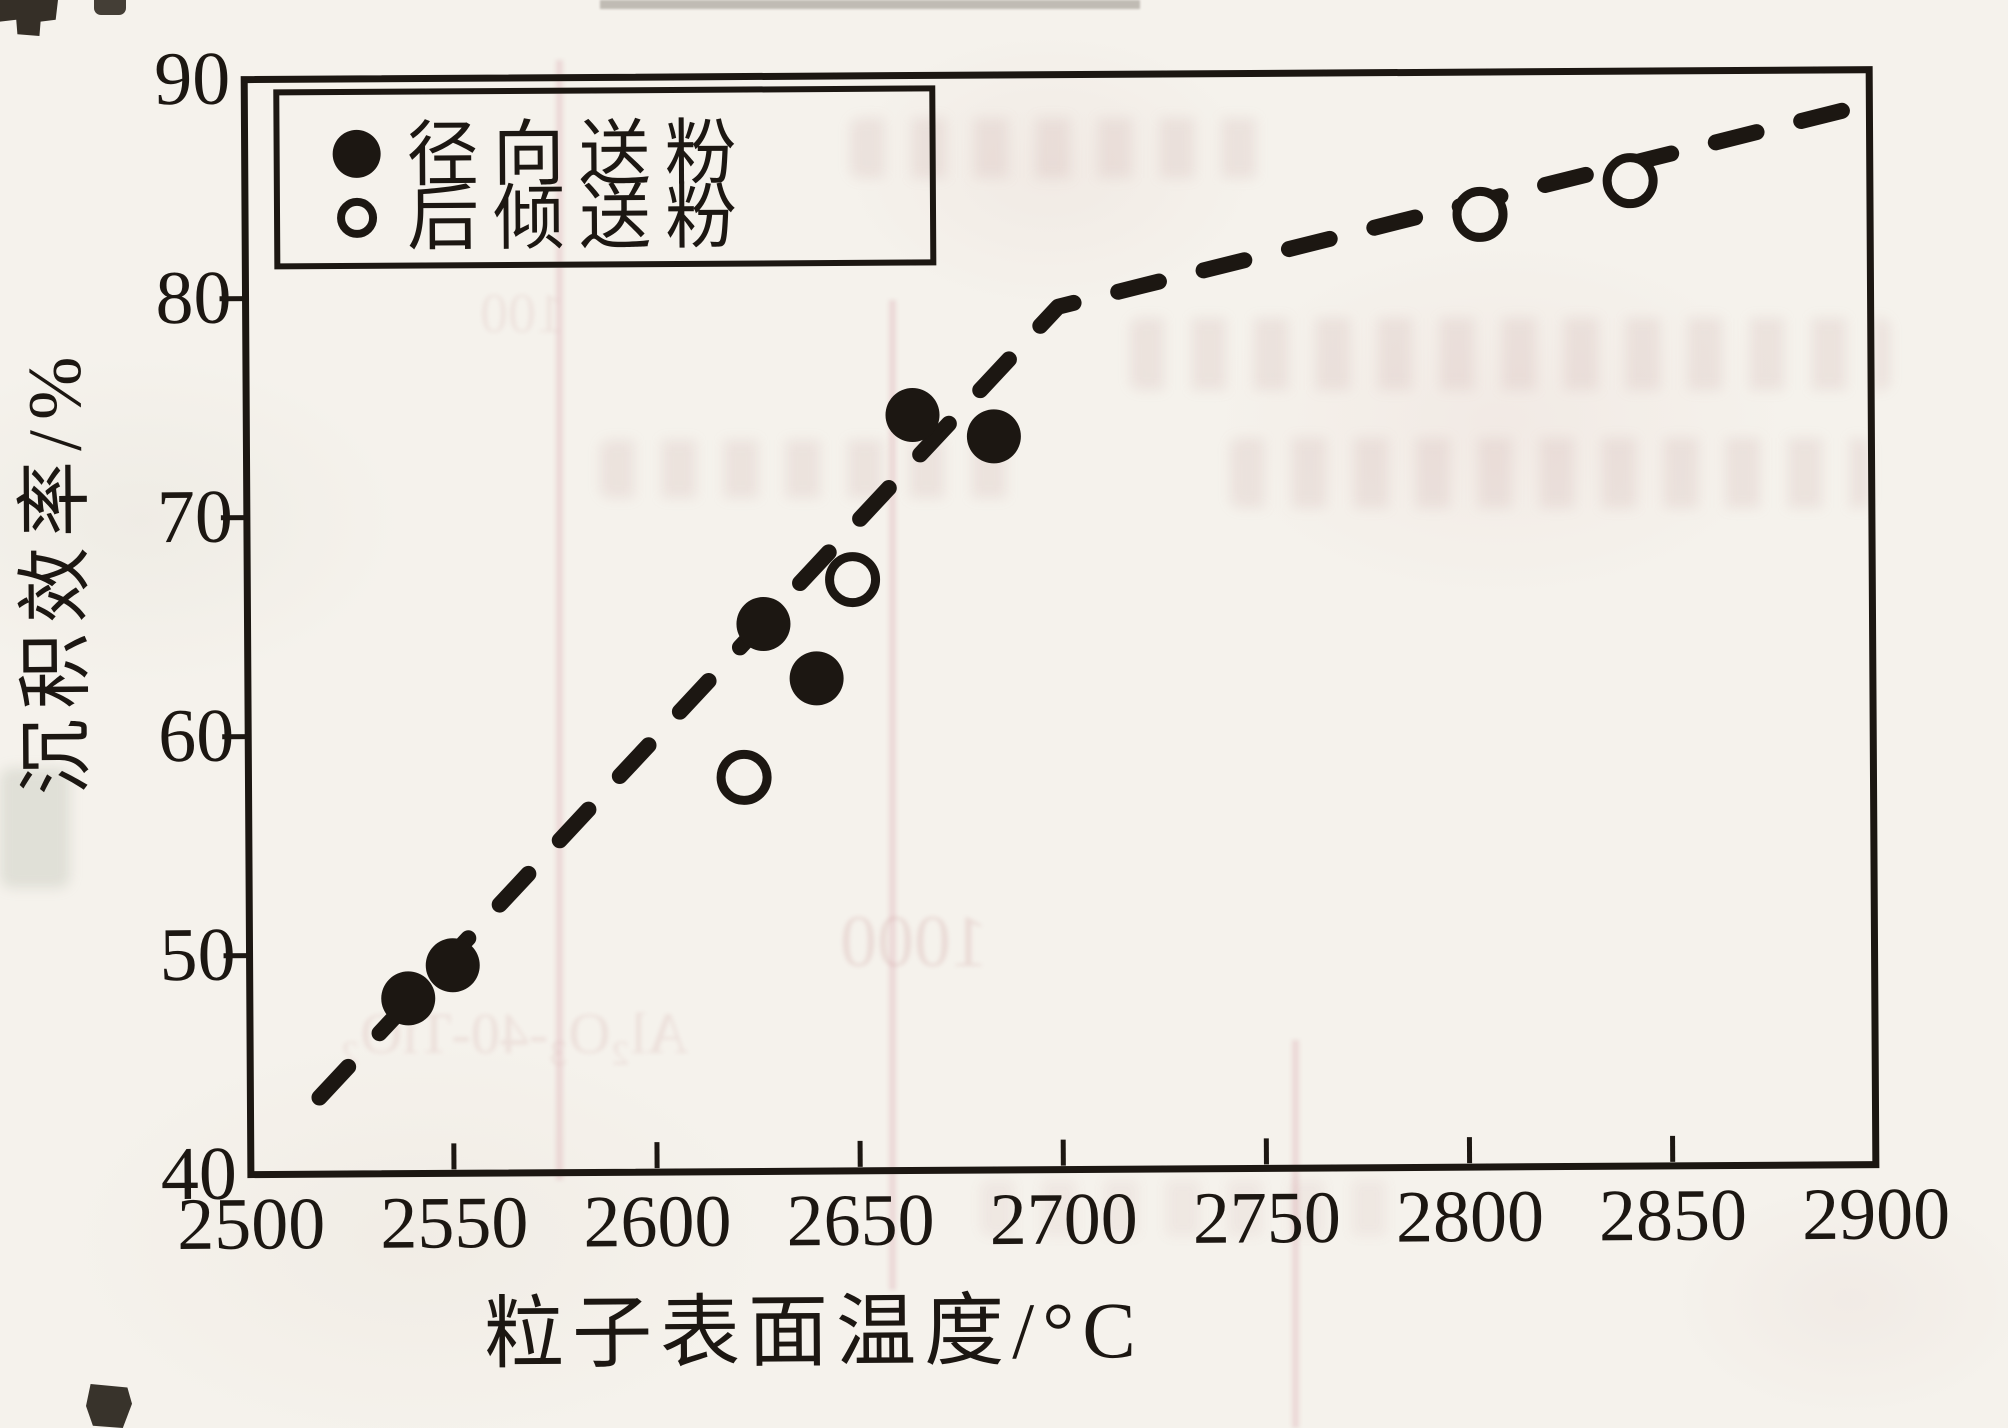 This screenshot has width=2008, height=1428. What do you see at coordinates (1063, 1219) in the screenshot?
I see `x-tick-label: 2700` at bounding box center [1063, 1219].